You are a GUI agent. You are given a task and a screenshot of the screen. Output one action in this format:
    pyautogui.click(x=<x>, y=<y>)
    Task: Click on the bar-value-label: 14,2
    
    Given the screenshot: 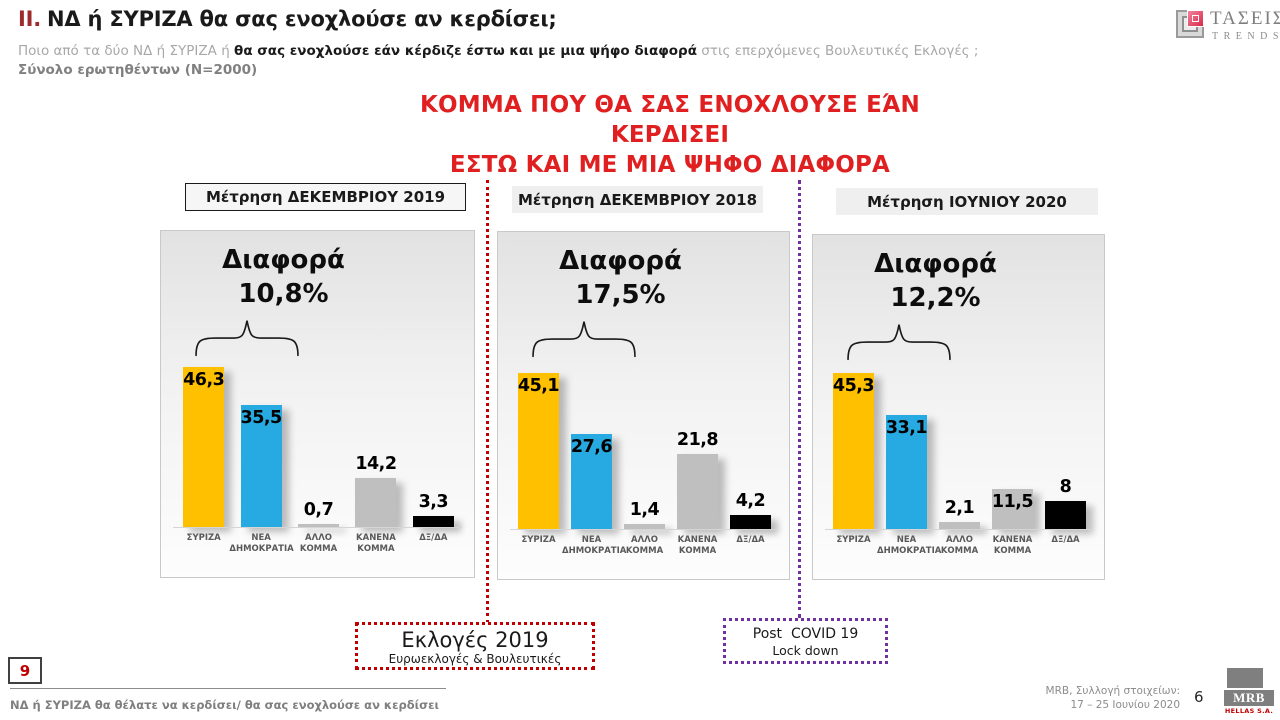 What is the action you would take?
    pyautogui.click(x=376, y=464)
    